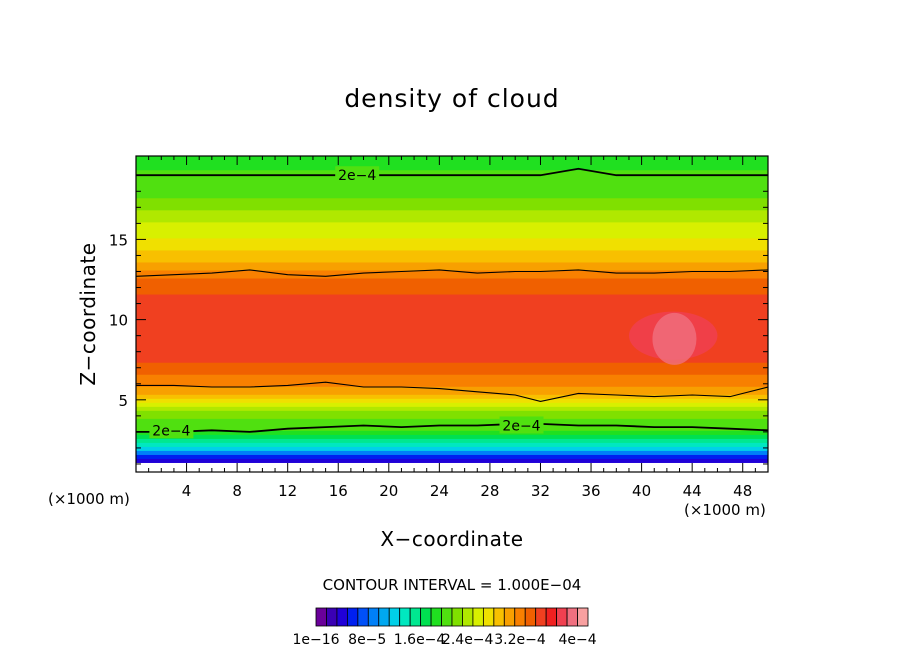 The height and width of the screenshot is (654, 904). Describe the element at coordinates (577, 640) in the screenshot. I see `colorbar-tick-label: 4e−4` at that location.